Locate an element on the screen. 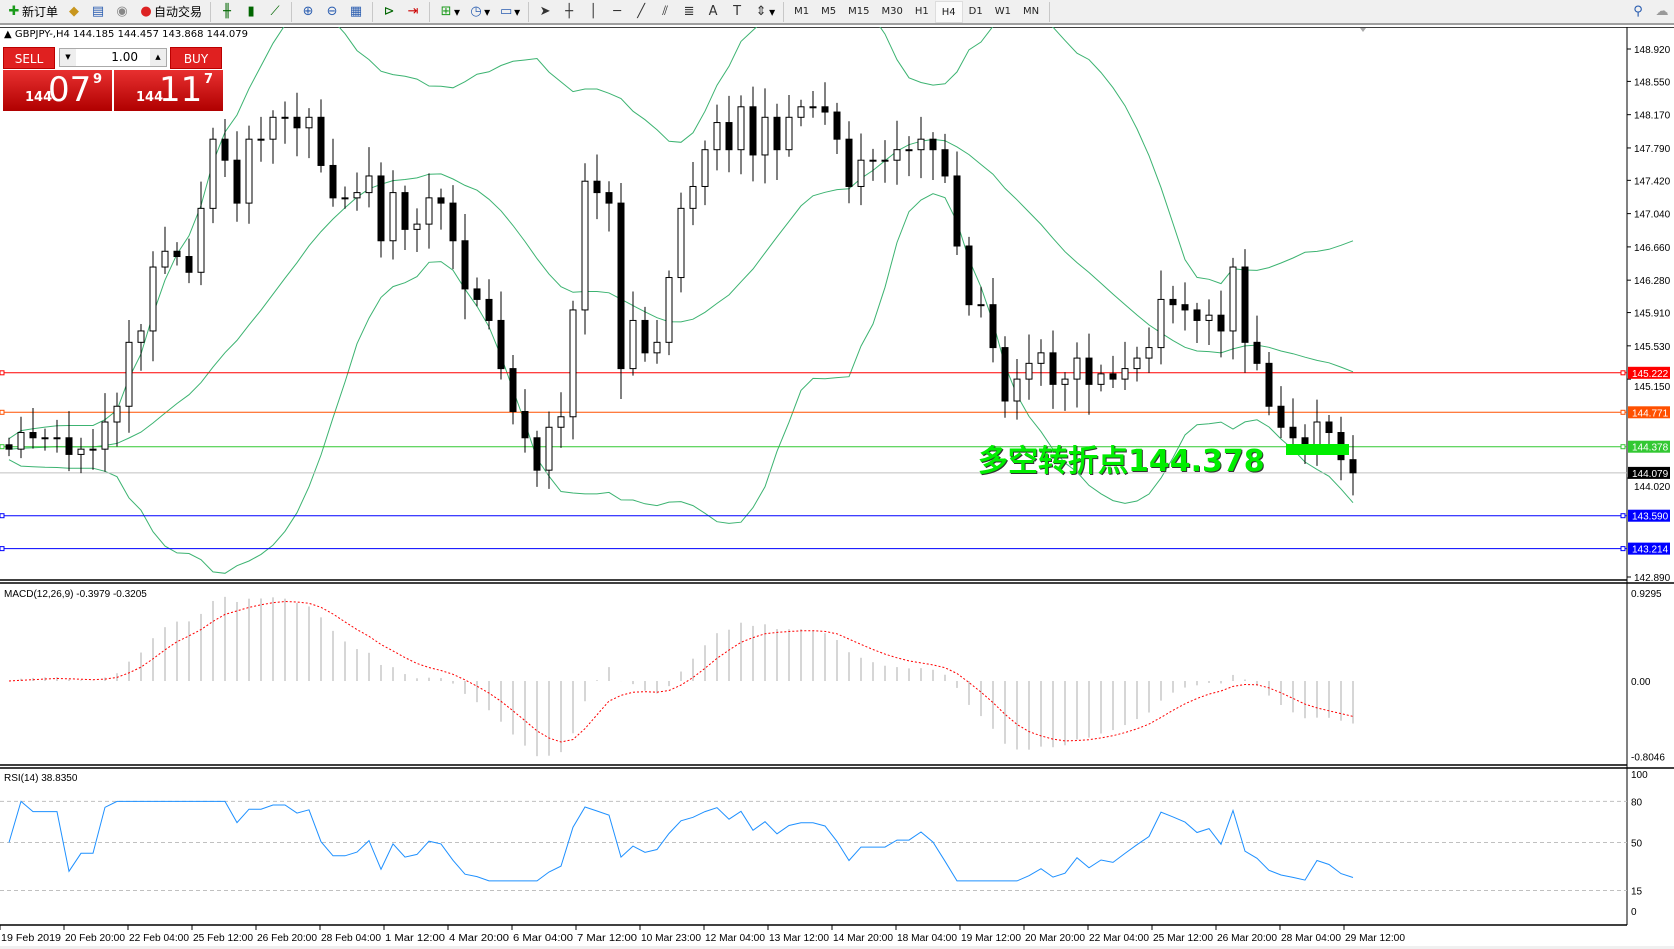 The image size is (1674, 949). buy-button: BUY is located at coordinates (196, 58).